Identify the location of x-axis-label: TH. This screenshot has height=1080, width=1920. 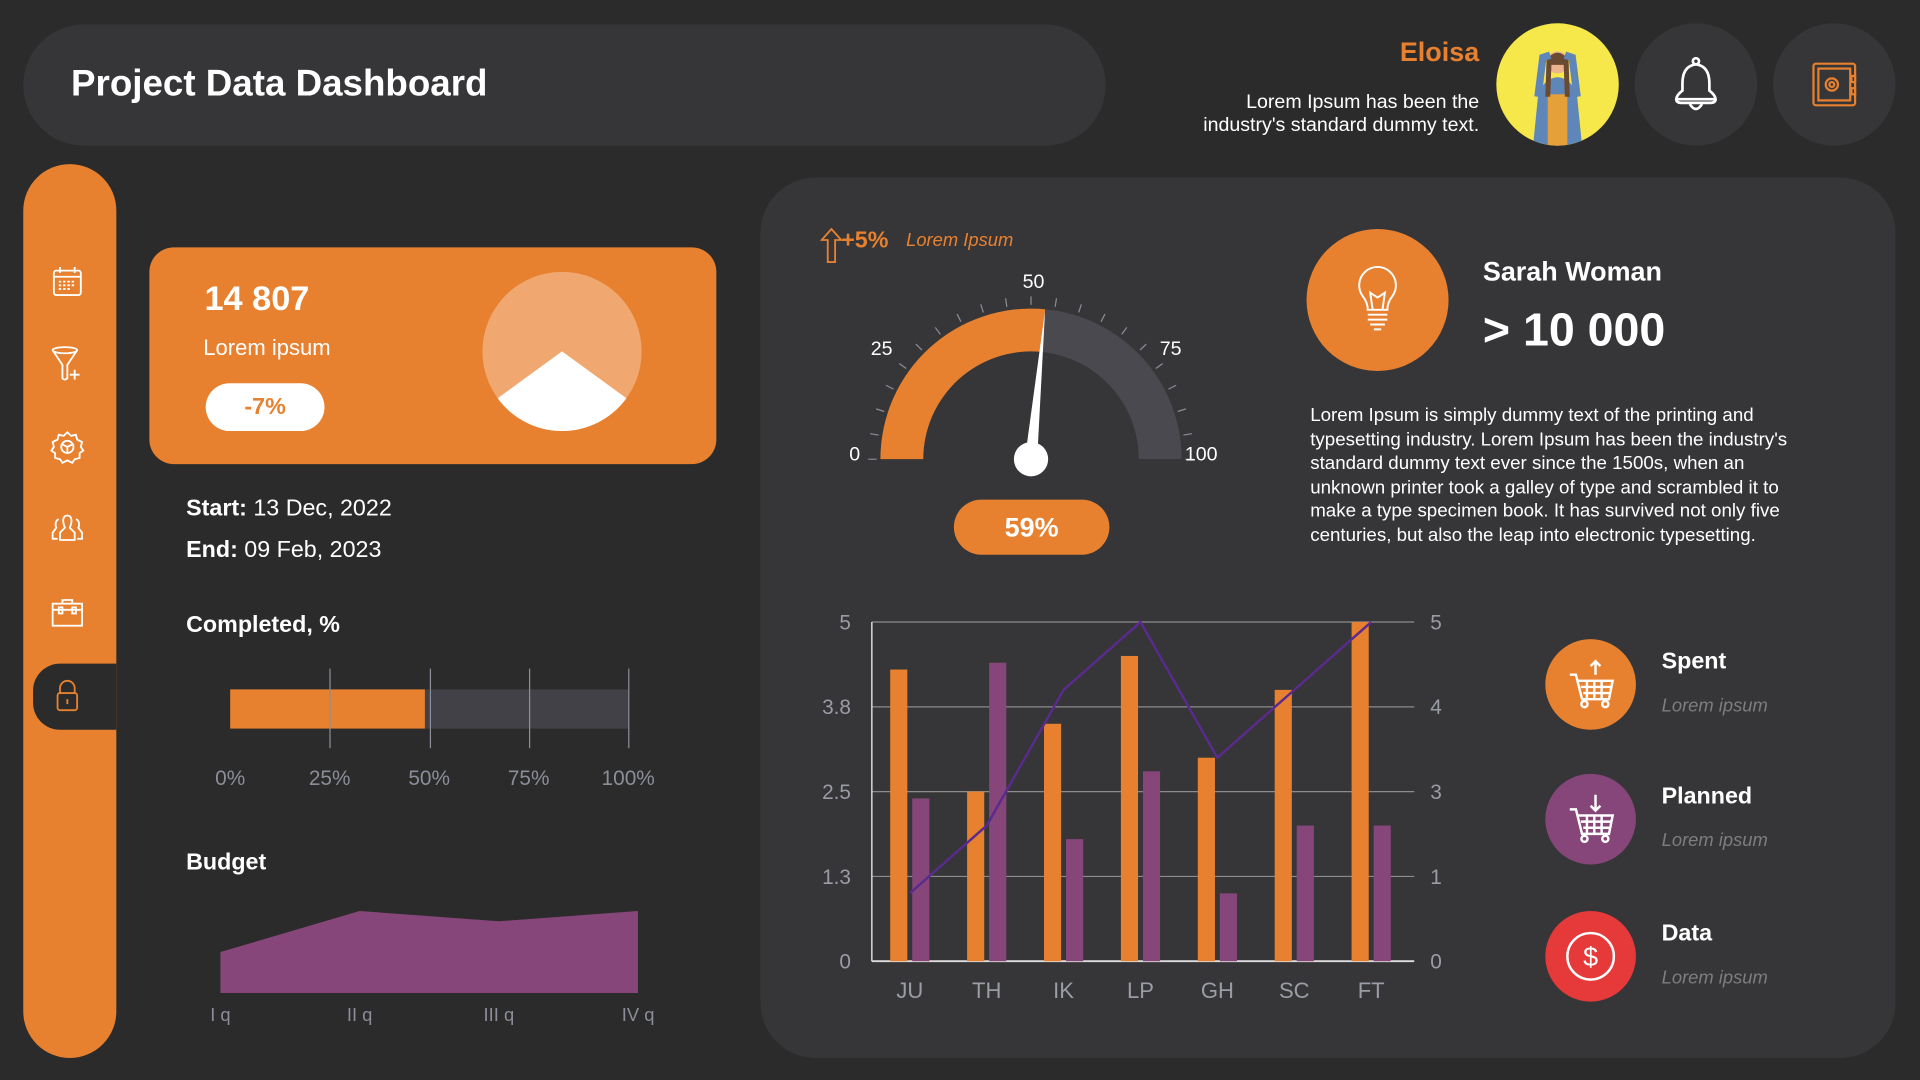
(986, 990).